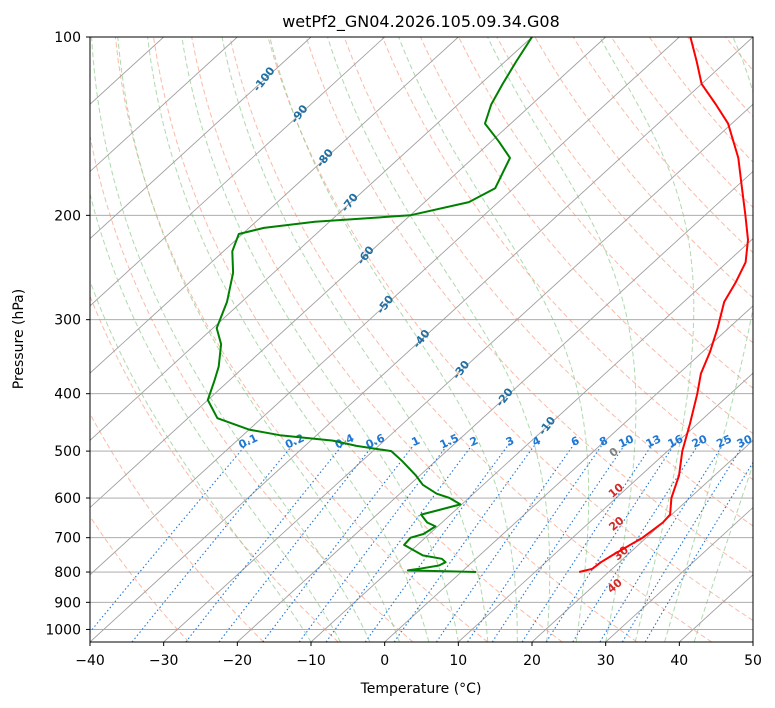 This screenshot has height=708, width=775. Describe the element at coordinates (63, 630) in the screenshot. I see `y-tick-label: 1000` at that location.